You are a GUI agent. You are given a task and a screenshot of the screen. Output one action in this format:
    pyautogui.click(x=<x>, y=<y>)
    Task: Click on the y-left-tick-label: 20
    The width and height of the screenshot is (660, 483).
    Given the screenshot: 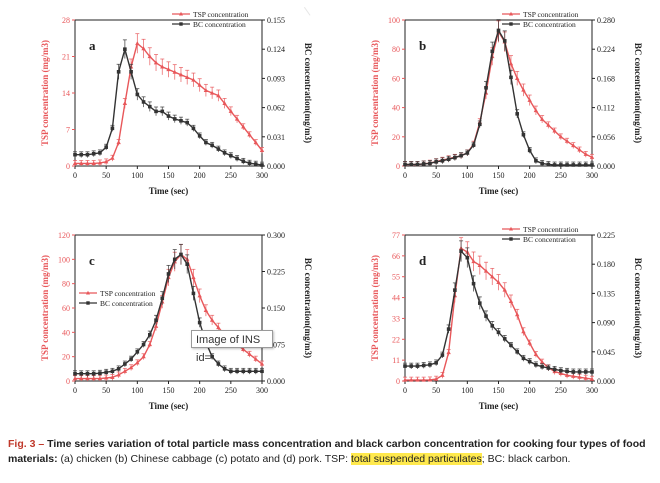 What is the action you would take?
    pyautogui.click(x=66, y=357)
    